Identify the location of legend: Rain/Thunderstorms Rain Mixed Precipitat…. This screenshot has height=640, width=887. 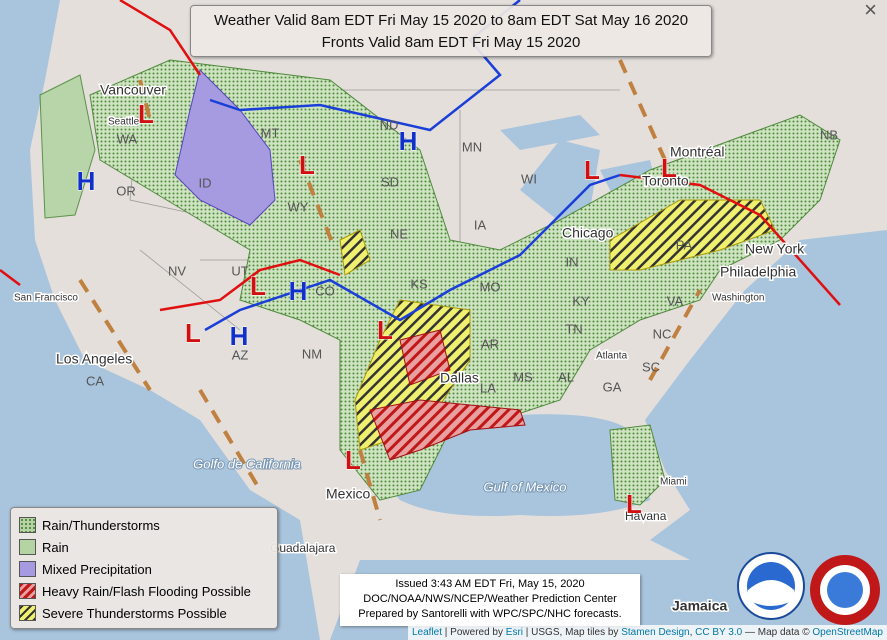
(144, 568).